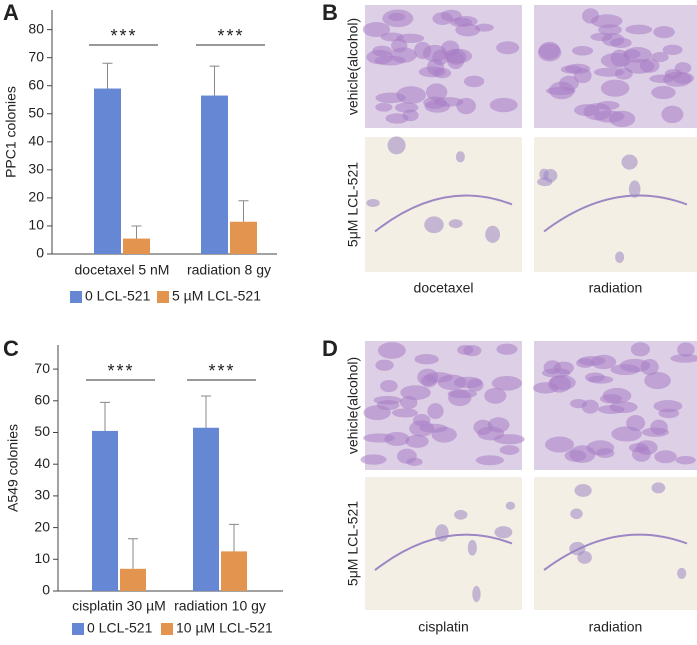  I want to click on legend-label: 5 µM LCL-521, so click(216, 296).